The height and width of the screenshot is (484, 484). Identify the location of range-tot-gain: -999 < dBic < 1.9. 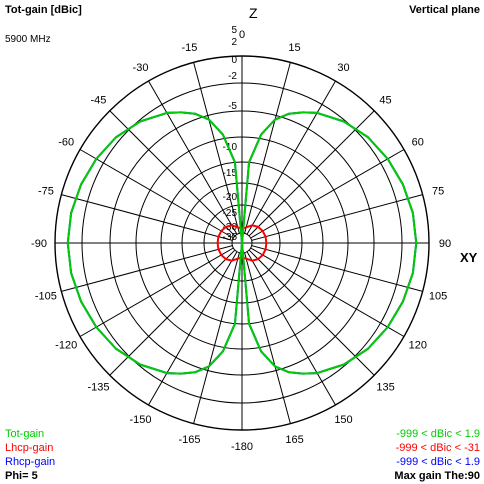
(438, 434).